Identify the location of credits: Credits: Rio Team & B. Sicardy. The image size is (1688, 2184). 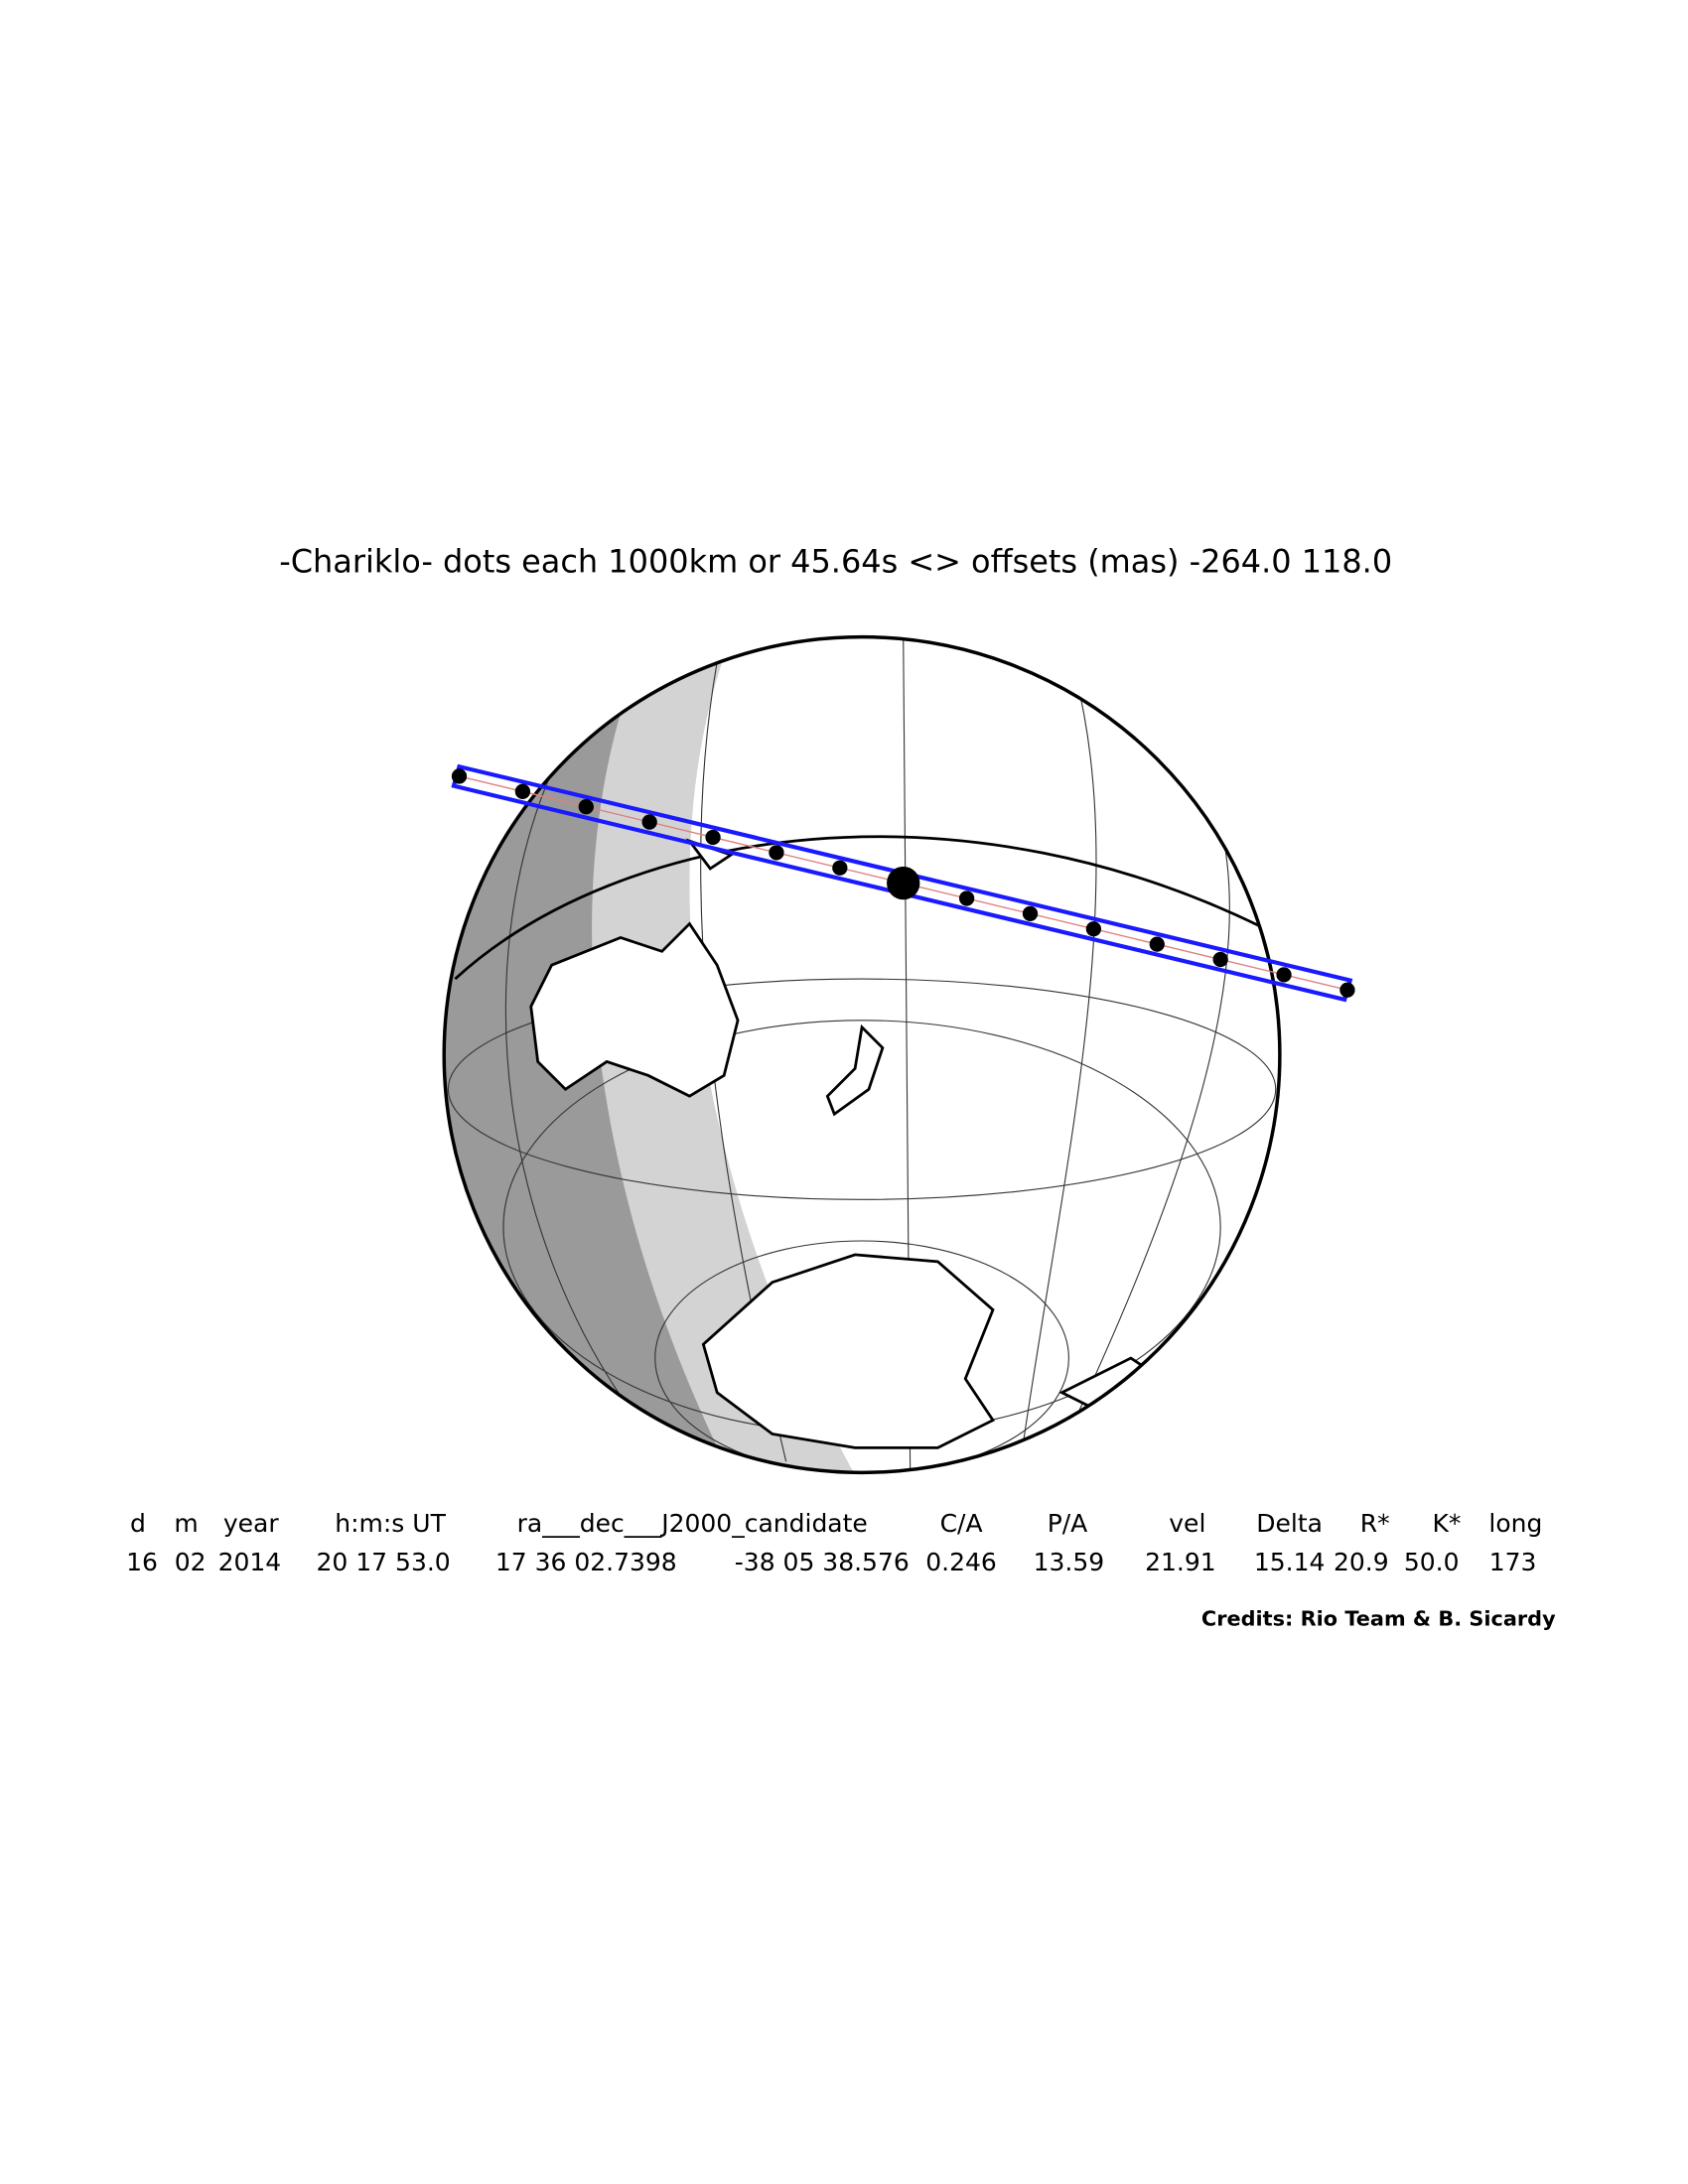
(1378, 1618).